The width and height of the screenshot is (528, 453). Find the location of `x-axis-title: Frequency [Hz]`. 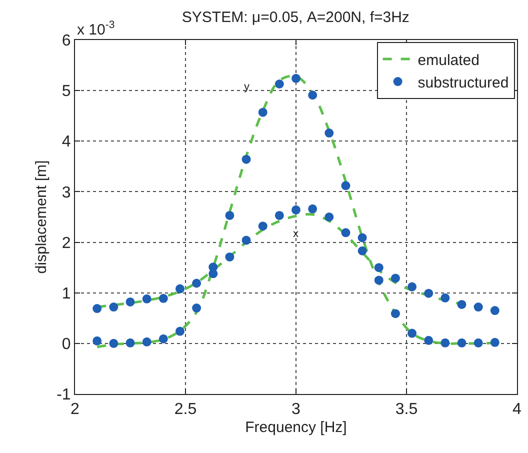

x-axis-title: Frequency [Hz] is located at coordinates (296, 427).